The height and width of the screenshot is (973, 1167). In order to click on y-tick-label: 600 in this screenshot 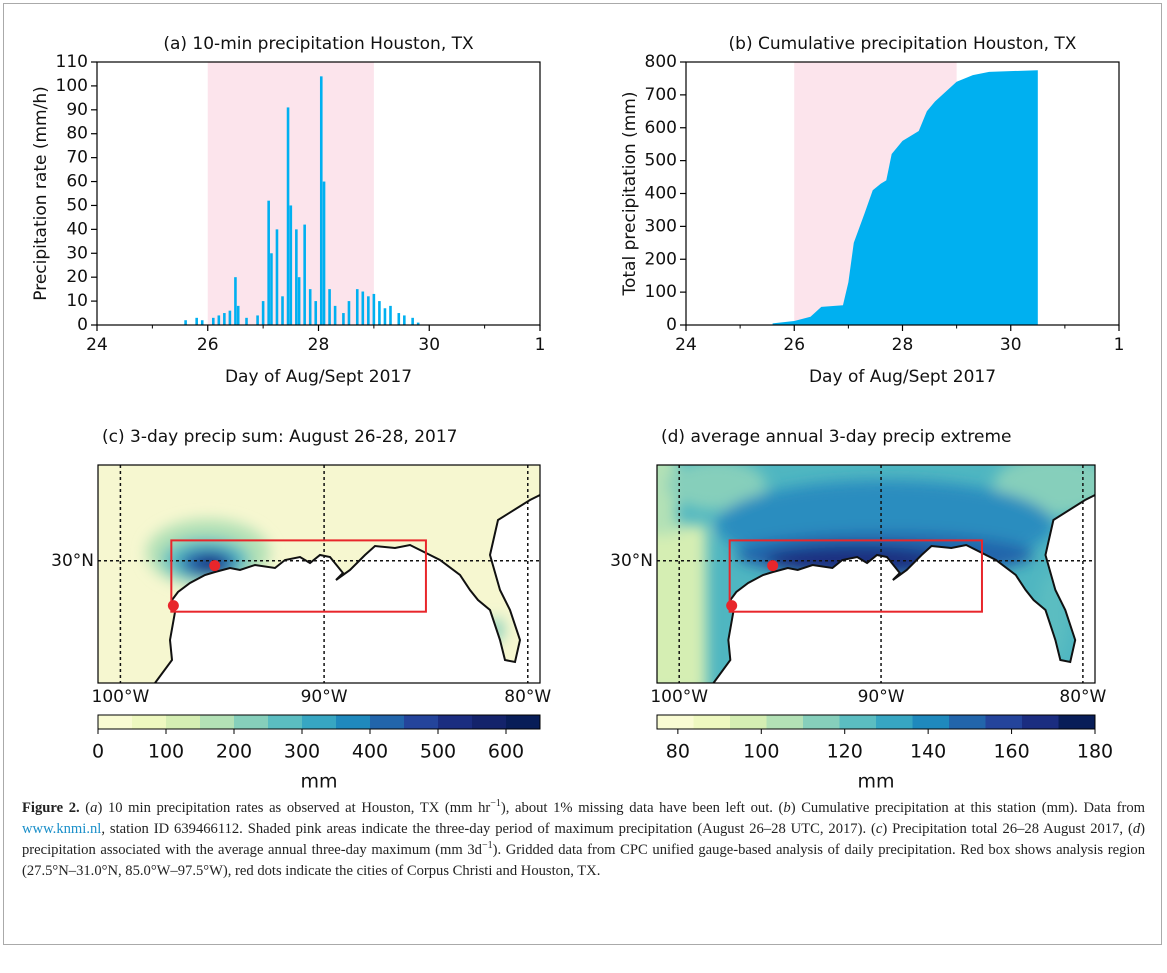, I will do `click(661, 128)`.